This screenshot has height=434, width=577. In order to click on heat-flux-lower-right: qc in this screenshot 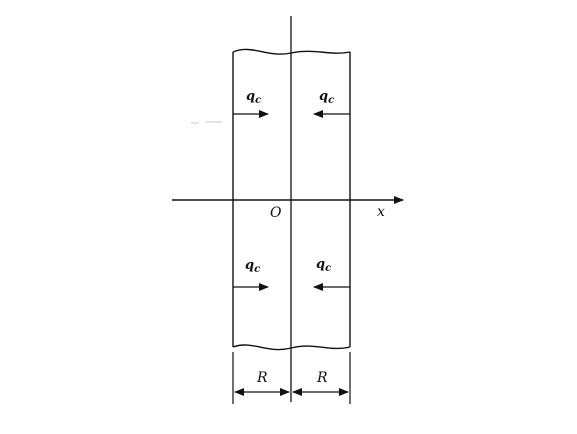, I will do `click(331, 274)`.